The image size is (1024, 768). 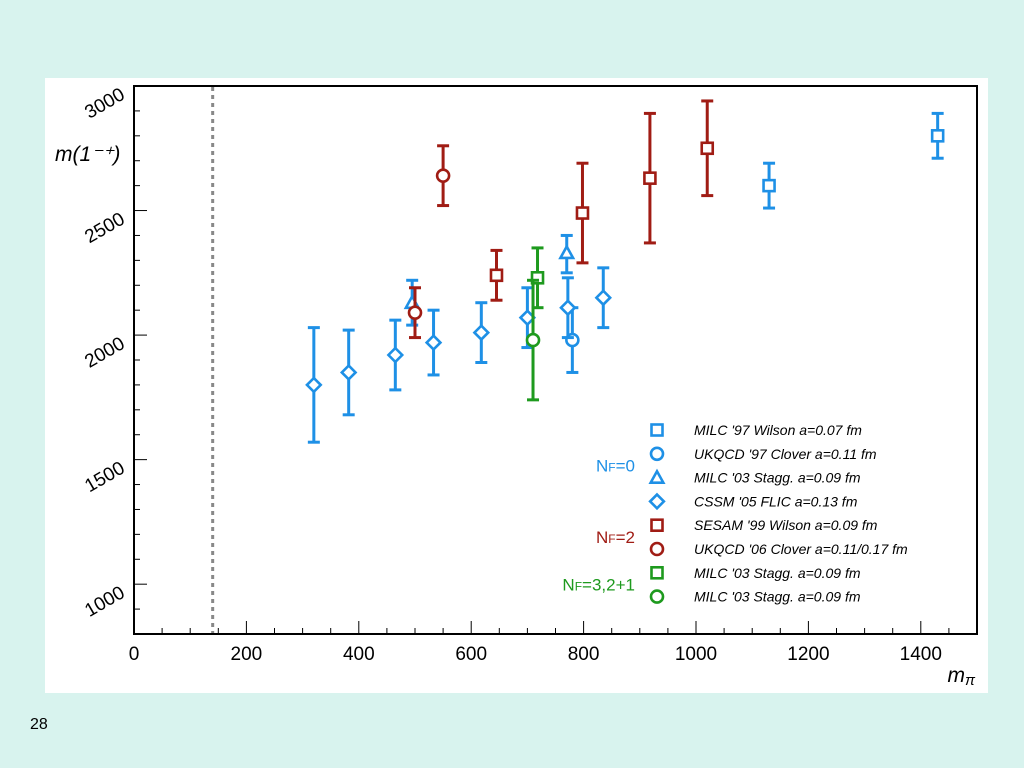 What do you see at coordinates (104, 103) in the screenshot?
I see `y-tick-label: 3000` at bounding box center [104, 103].